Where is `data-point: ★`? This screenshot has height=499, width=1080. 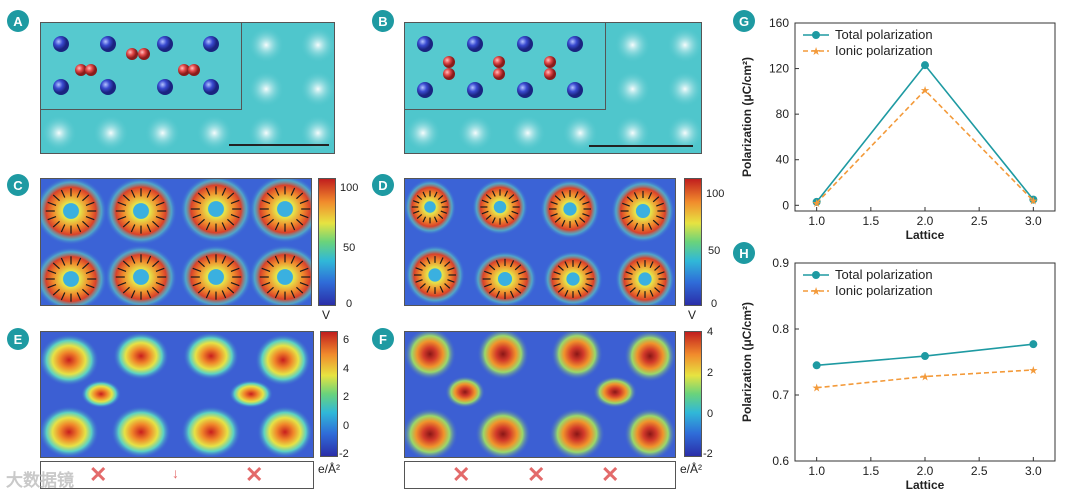 data-point: ★ is located at coordinates (817, 389).